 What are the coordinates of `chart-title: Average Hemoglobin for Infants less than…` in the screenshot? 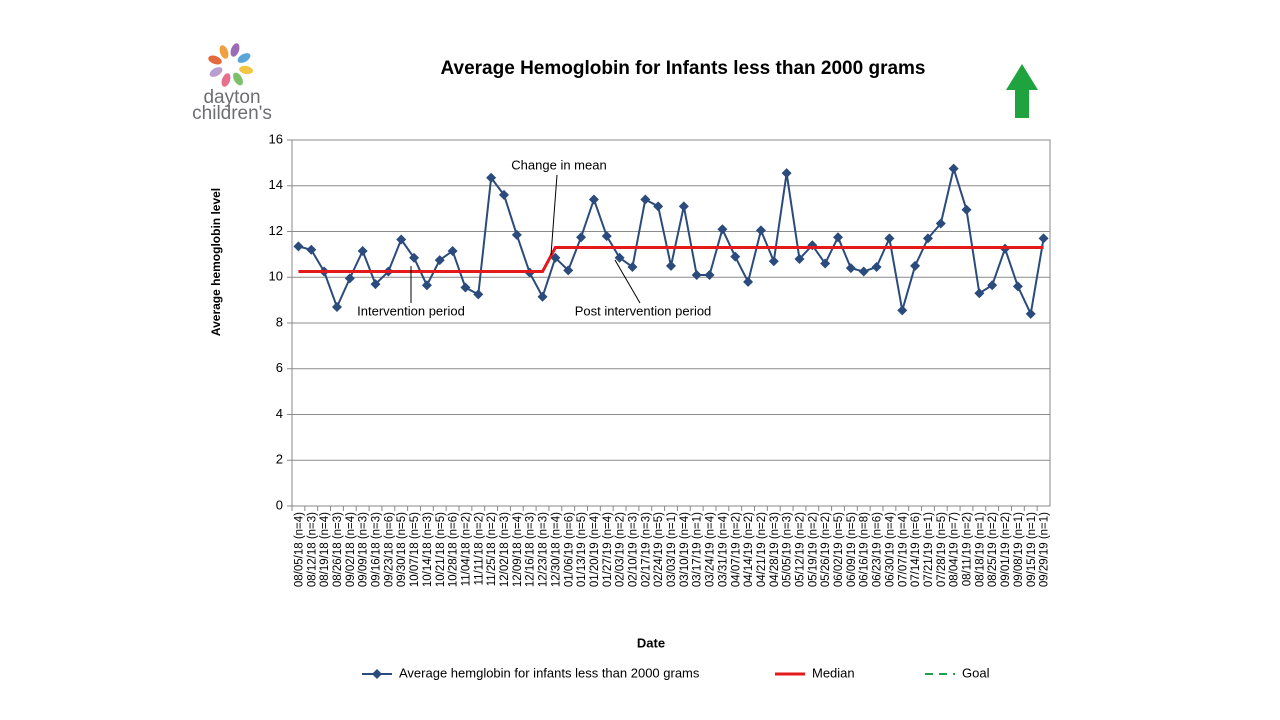 It's located at (683, 68).